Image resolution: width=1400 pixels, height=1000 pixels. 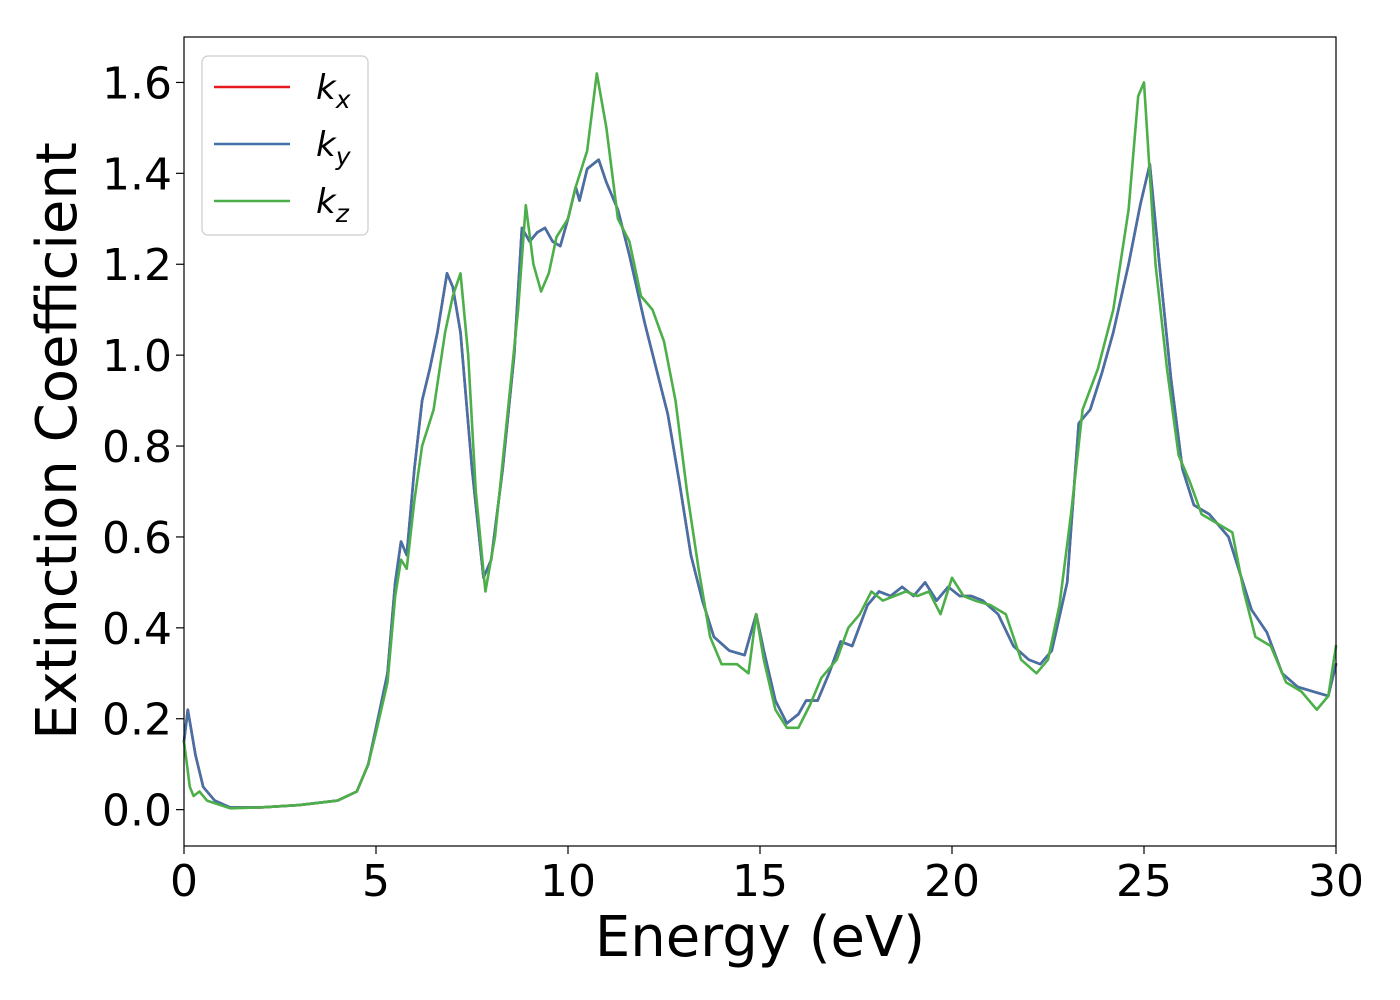 I want to click on y-tick-label: 0.2, so click(x=137, y=720).